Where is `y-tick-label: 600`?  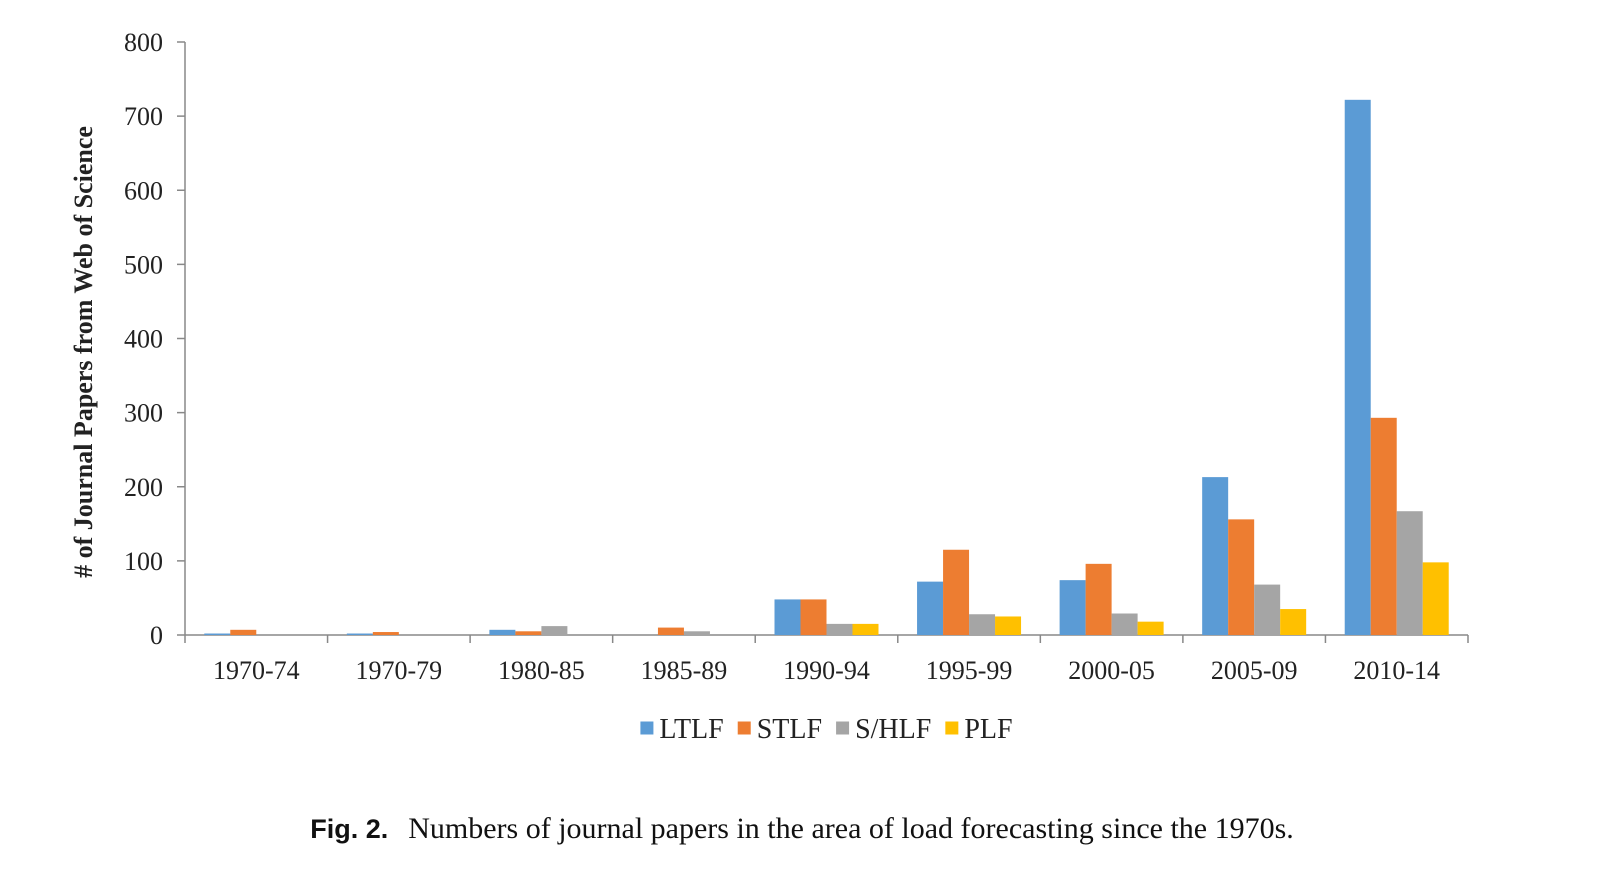 y-tick-label: 600 is located at coordinates (143, 190).